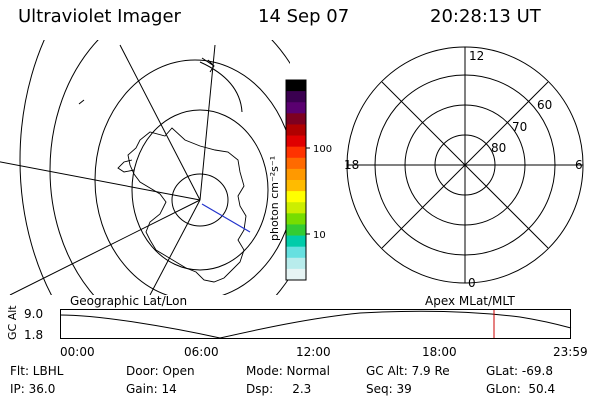 The height and width of the screenshot is (400, 600). I want to click on time-tick-0000: 00:00, so click(77, 352).